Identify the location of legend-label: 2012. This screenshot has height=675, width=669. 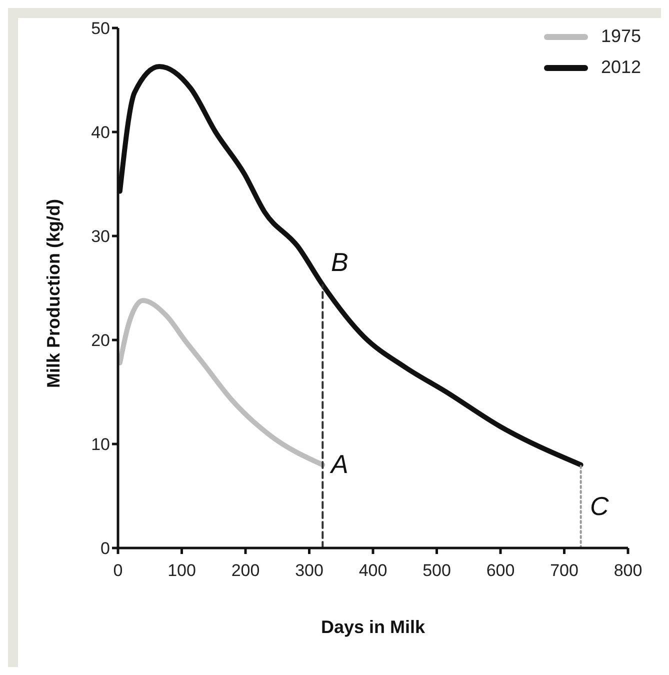
(620, 67).